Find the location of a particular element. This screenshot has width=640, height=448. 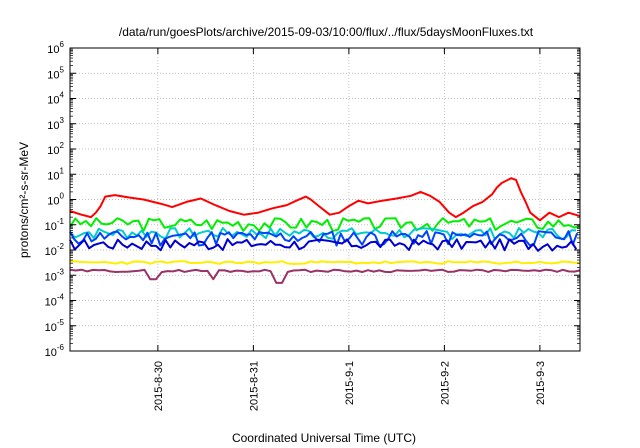

x-tick-label: 2015-9-2 is located at coordinates (445, 383).